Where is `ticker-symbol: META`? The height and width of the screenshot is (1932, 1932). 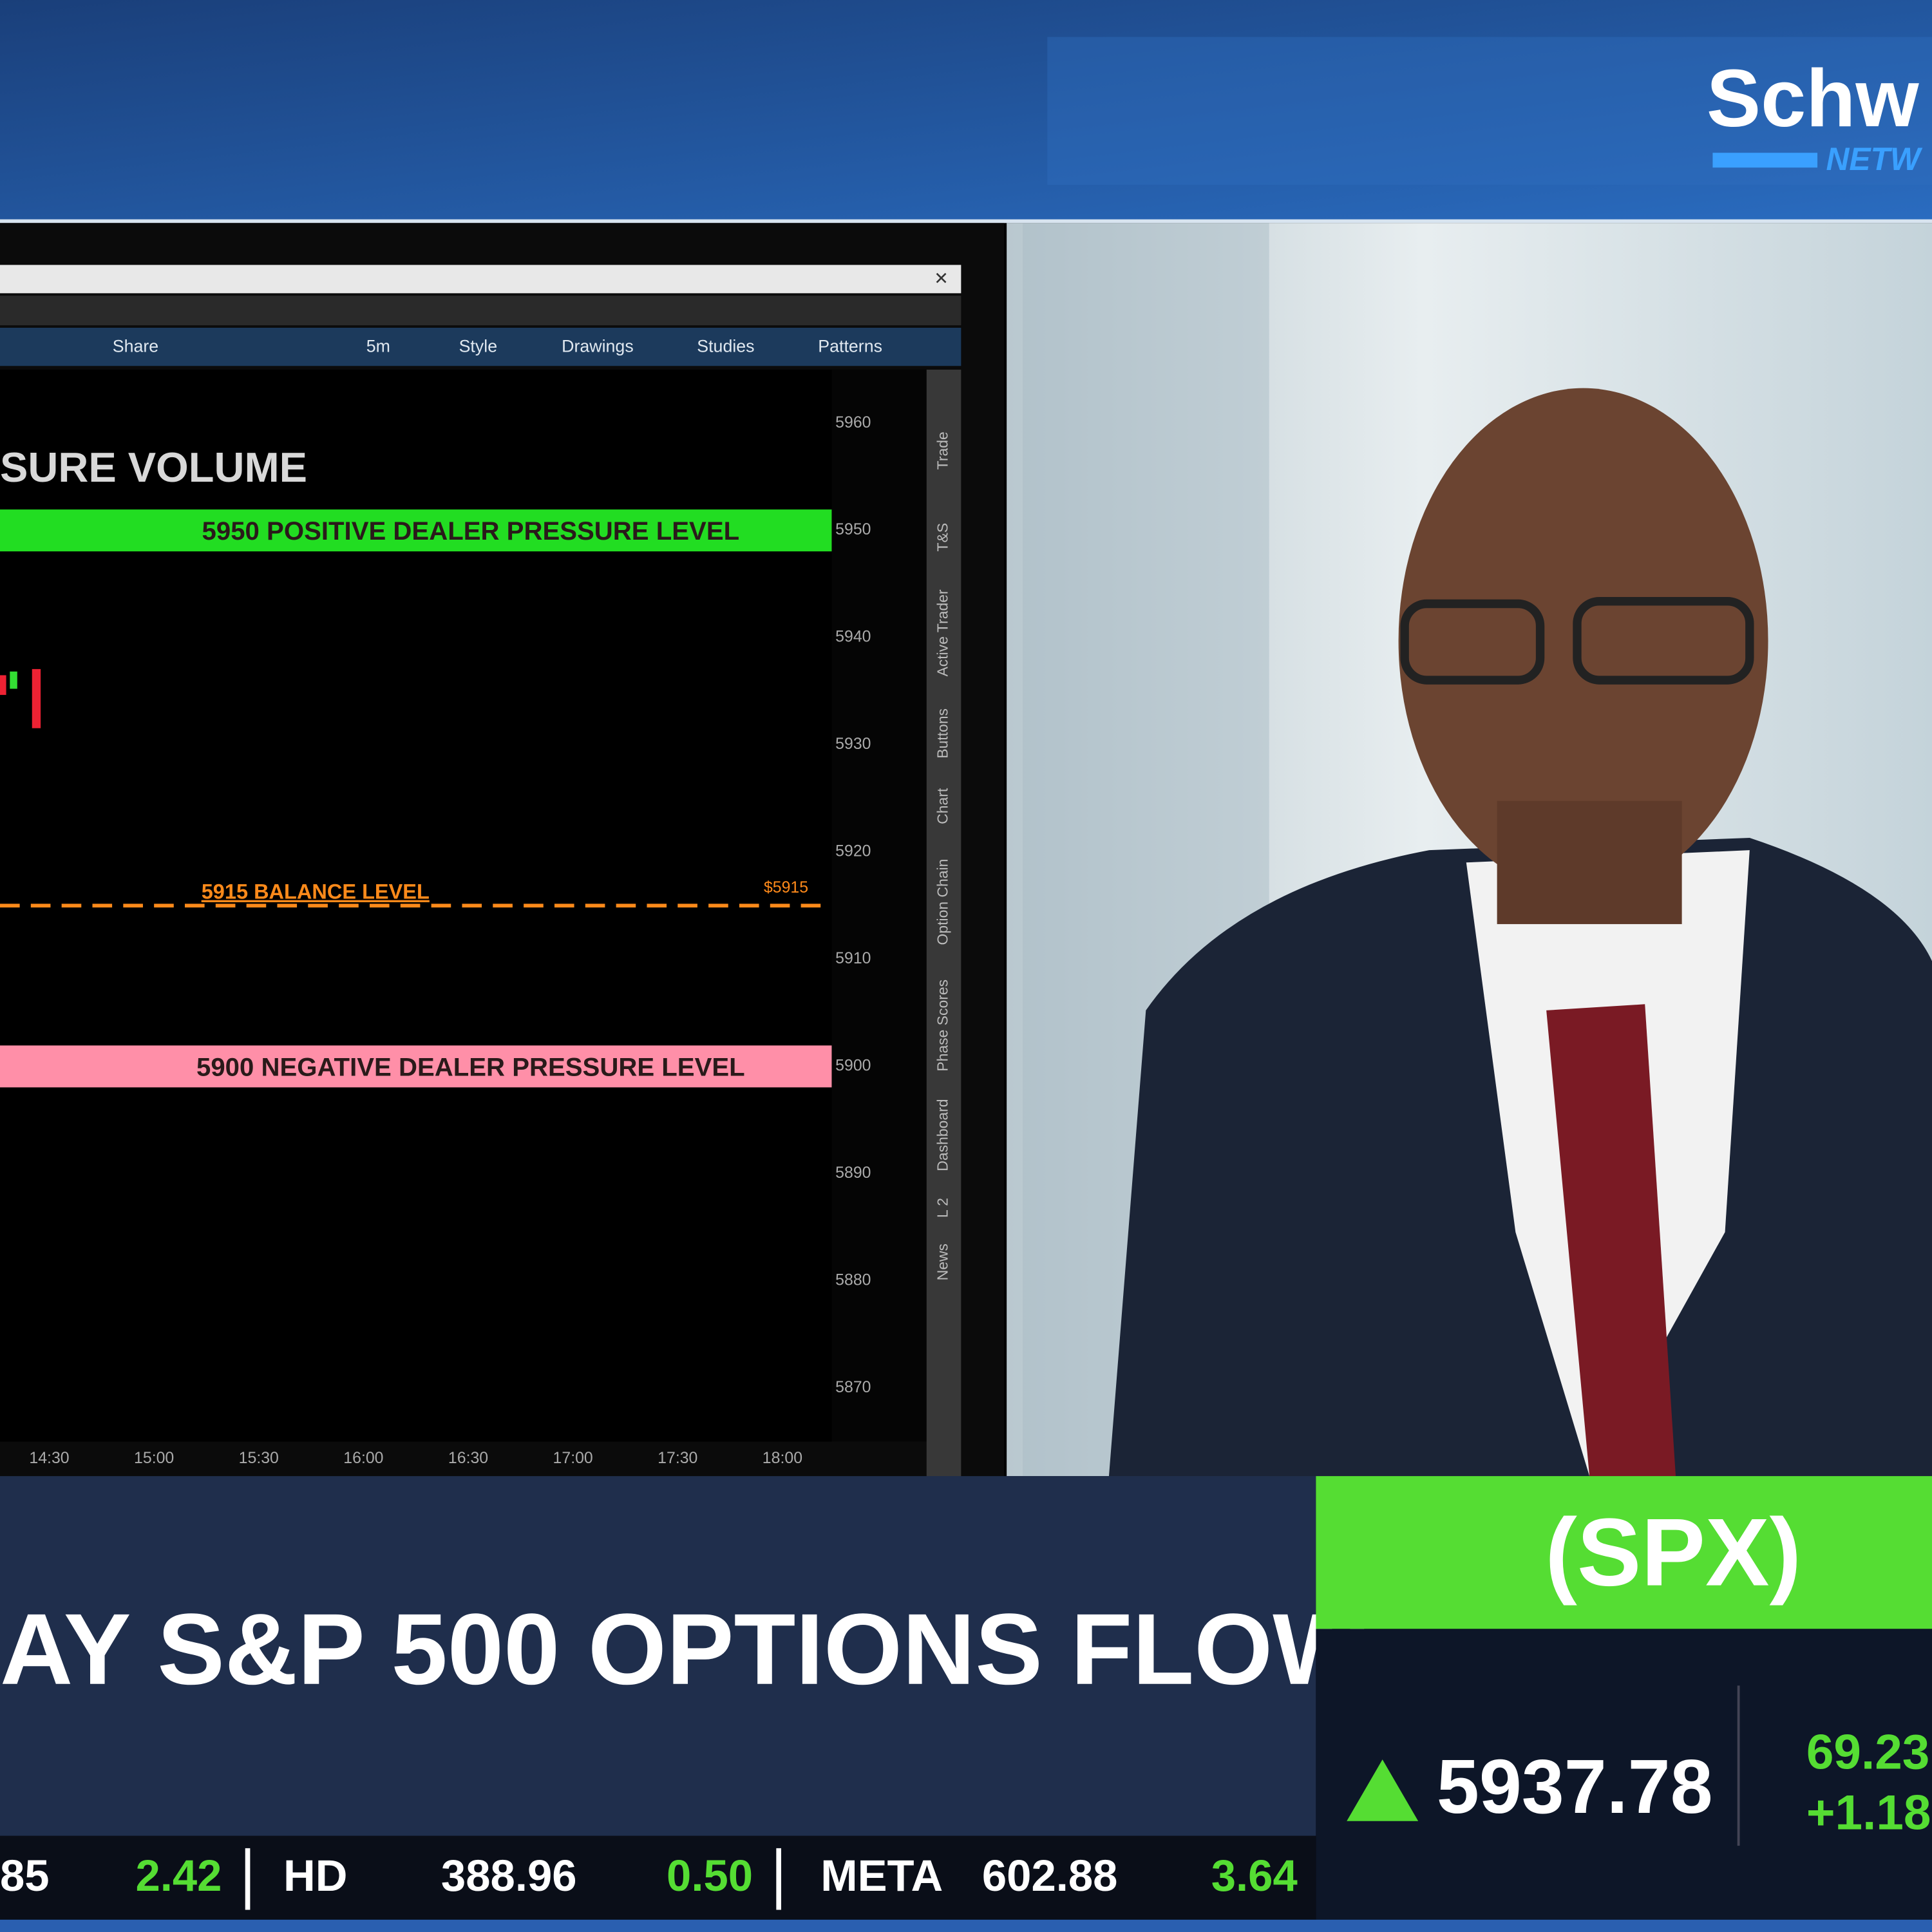 ticker-symbol: META is located at coordinates (881, 1876).